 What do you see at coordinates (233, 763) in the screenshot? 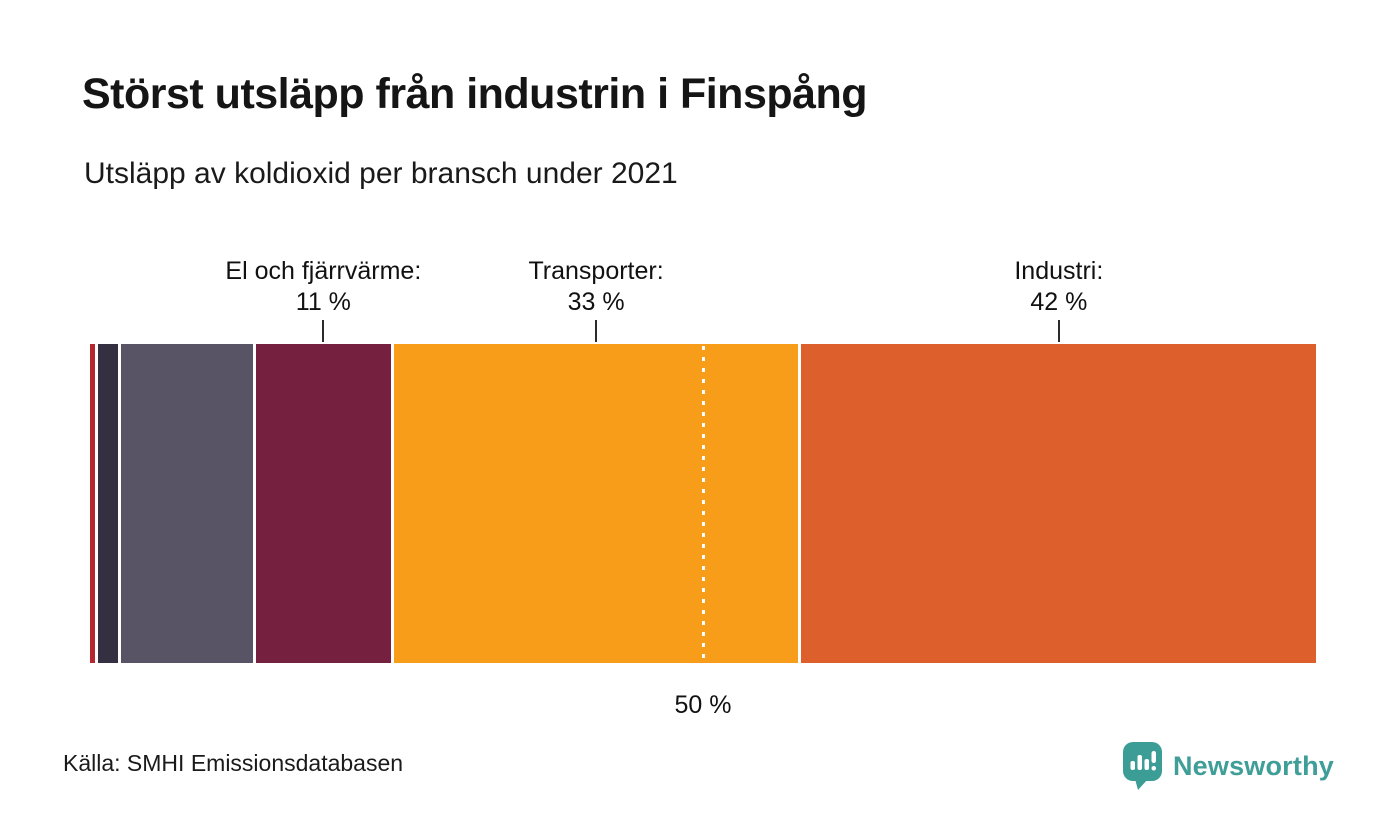
I see `source-caption: Källa: SMHI Emissionsdatabasen` at bounding box center [233, 763].